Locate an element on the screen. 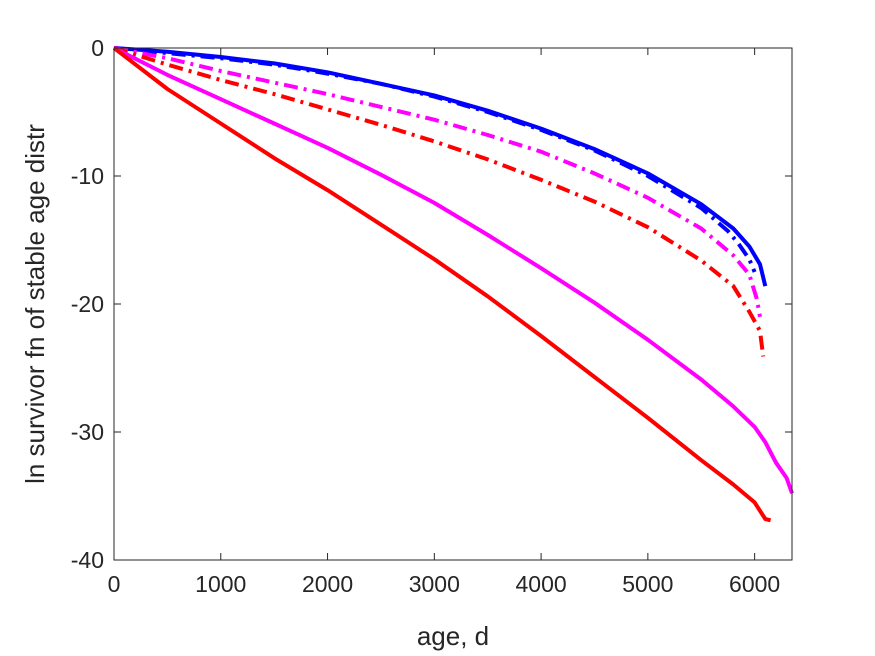 Image resolution: width=875 pixels, height=656 pixels. y-tick-label: -10 is located at coordinates (87, 176).